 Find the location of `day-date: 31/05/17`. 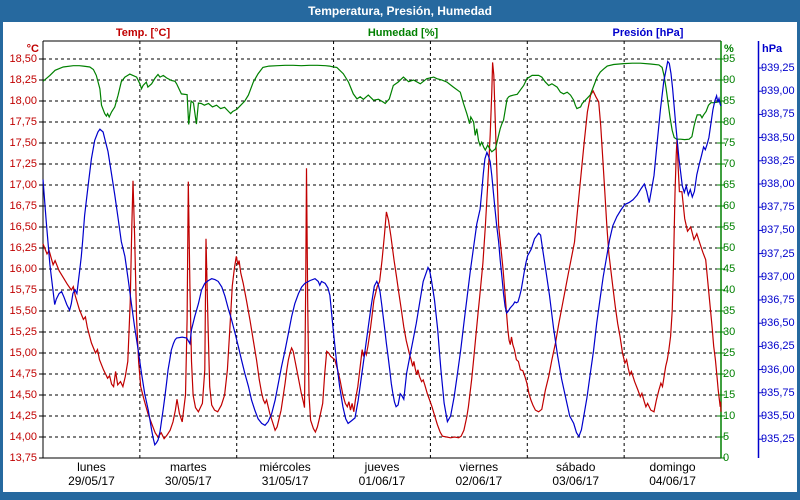

day-date: 31/05/17 is located at coordinates (285, 481).